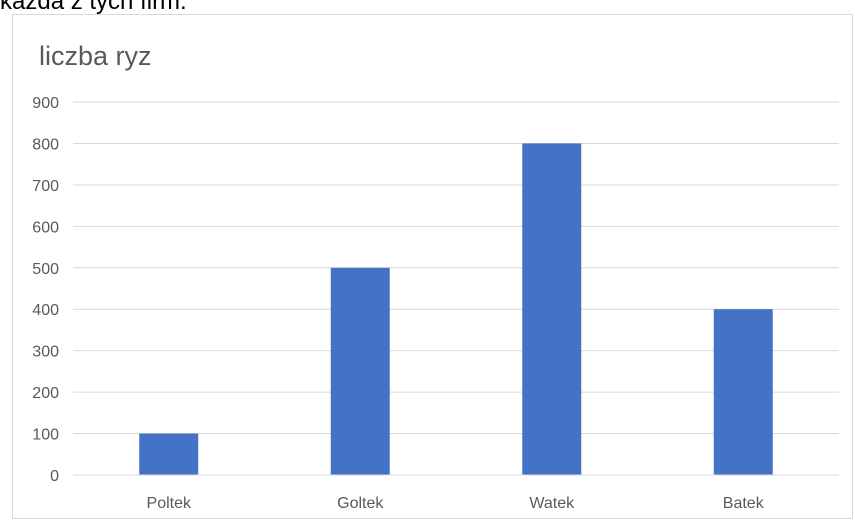 This screenshot has height=521, width=855. I want to click on chart-title: liczba ryz, so click(95, 56).